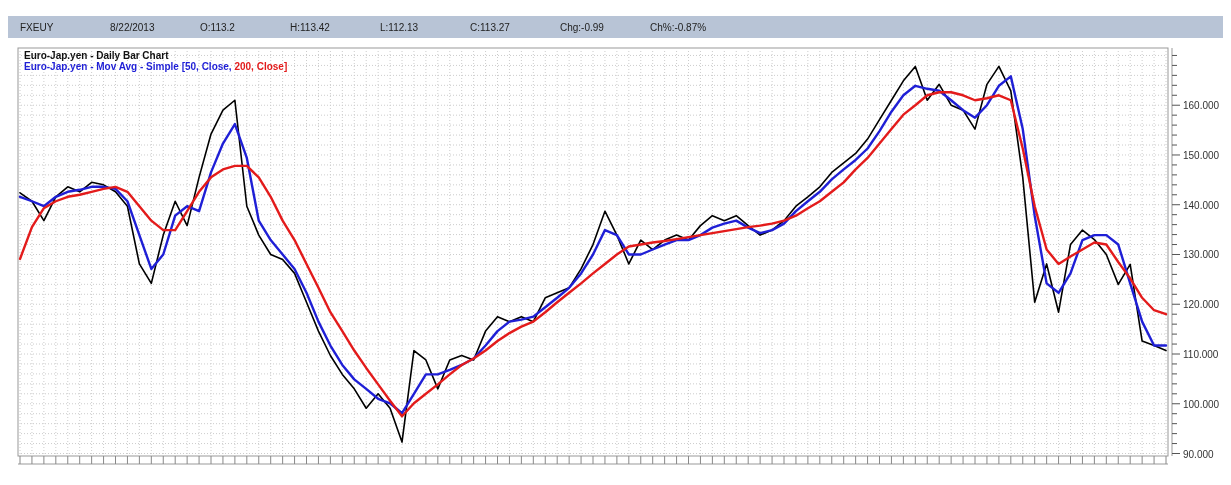  I want to click on text: O:113.2, so click(218, 27).